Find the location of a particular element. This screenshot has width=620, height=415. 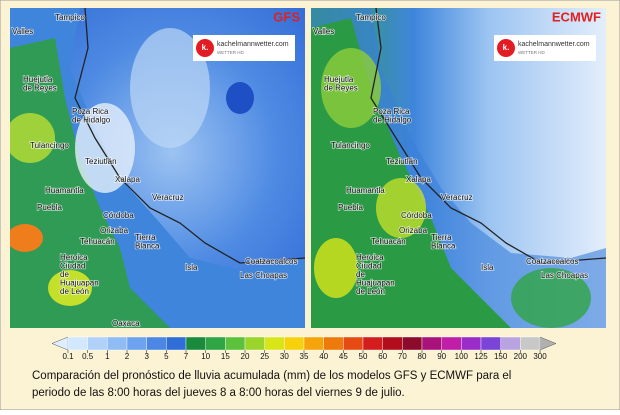

logo-icon: k. is located at coordinates (205, 47).